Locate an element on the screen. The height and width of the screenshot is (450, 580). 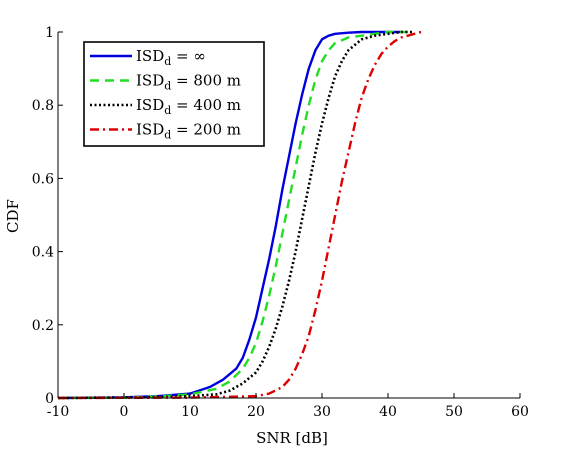
y-tick-label: 0 is located at coordinates (49, 399).